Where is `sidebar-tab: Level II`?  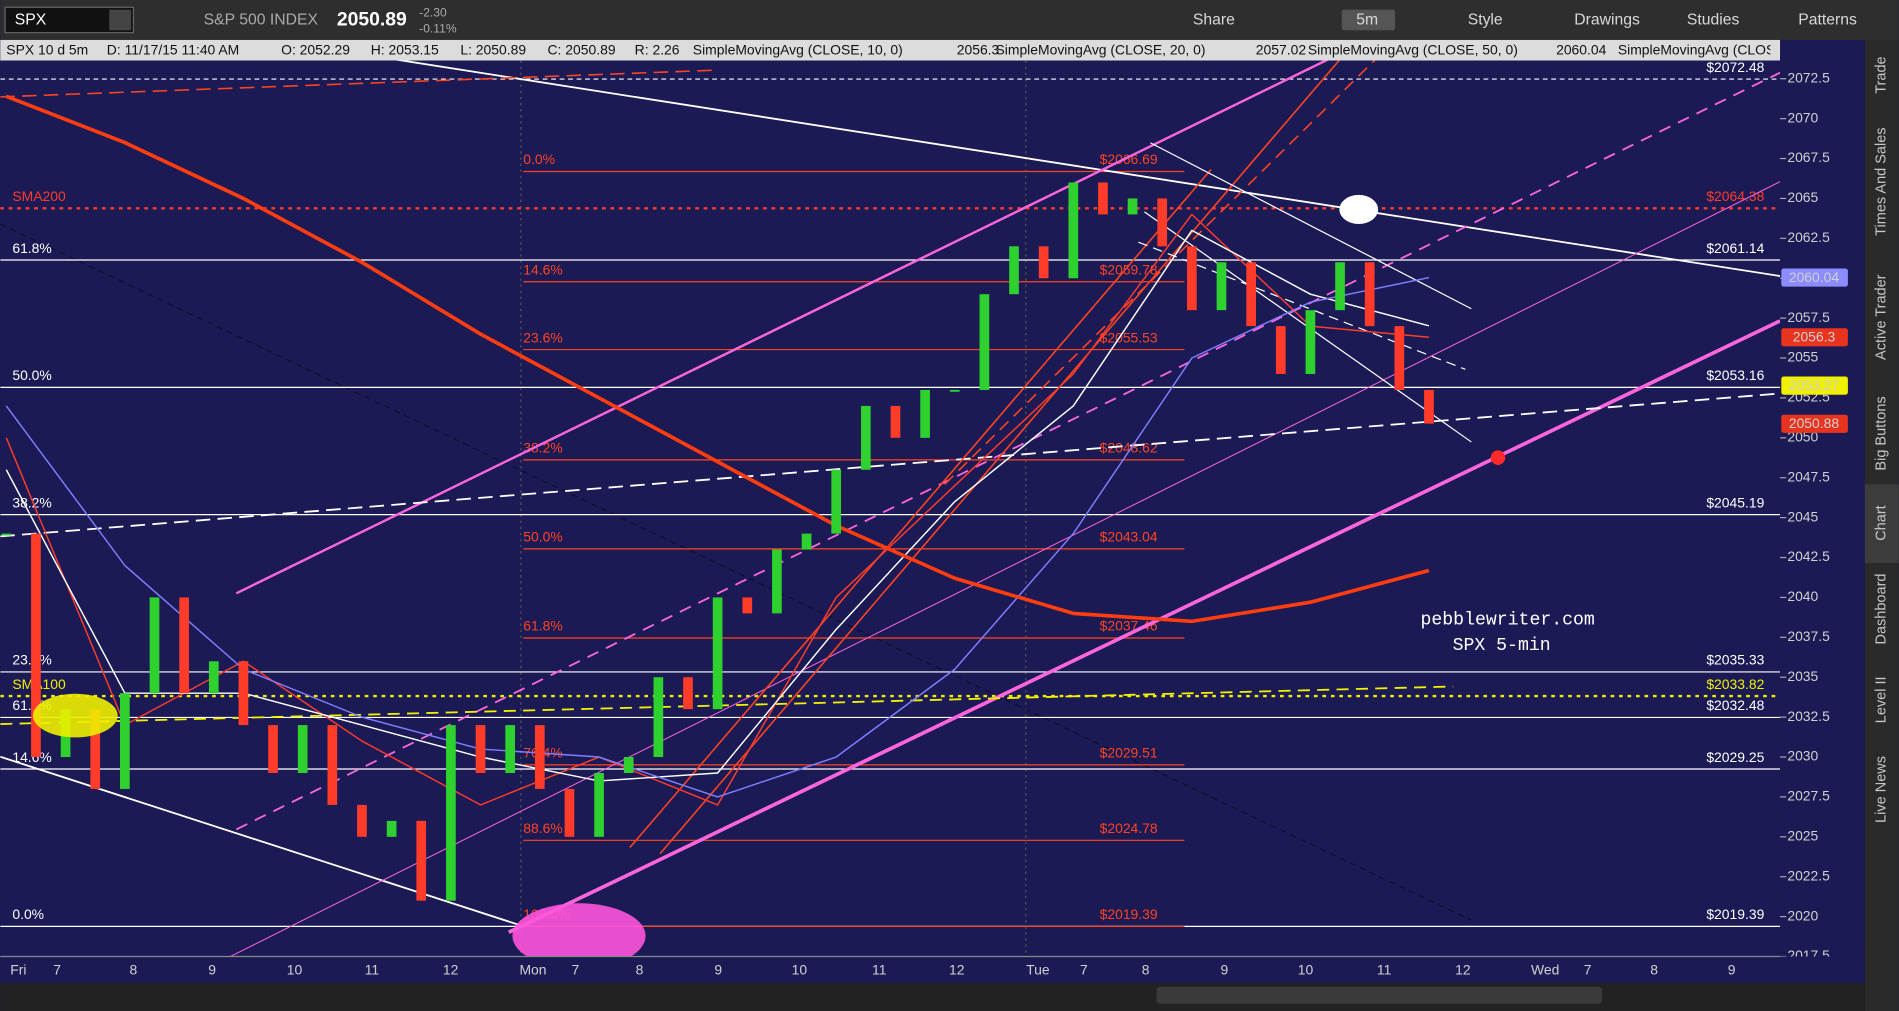
sidebar-tab: Level II is located at coordinates (1882, 699).